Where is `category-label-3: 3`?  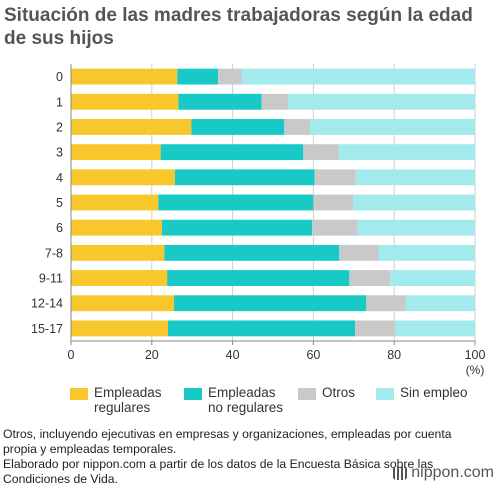 category-label-3: 3 is located at coordinates (59, 153).